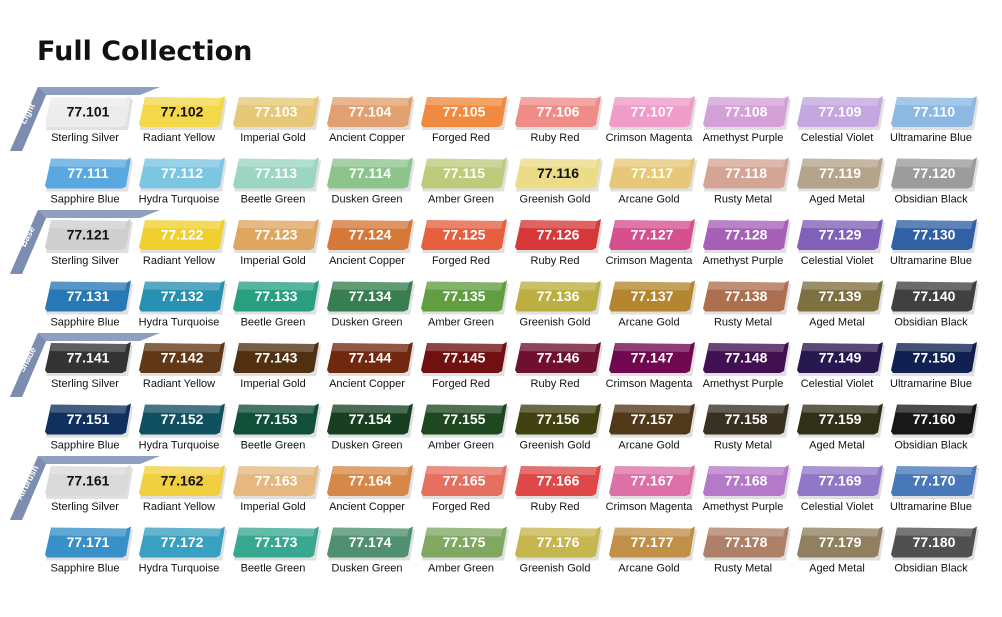 The height and width of the screenshot is (617, 1002). Describe the element at coordinates (461, 322) in the screenshot. I see `swatch-name: Amber Green` at that location.